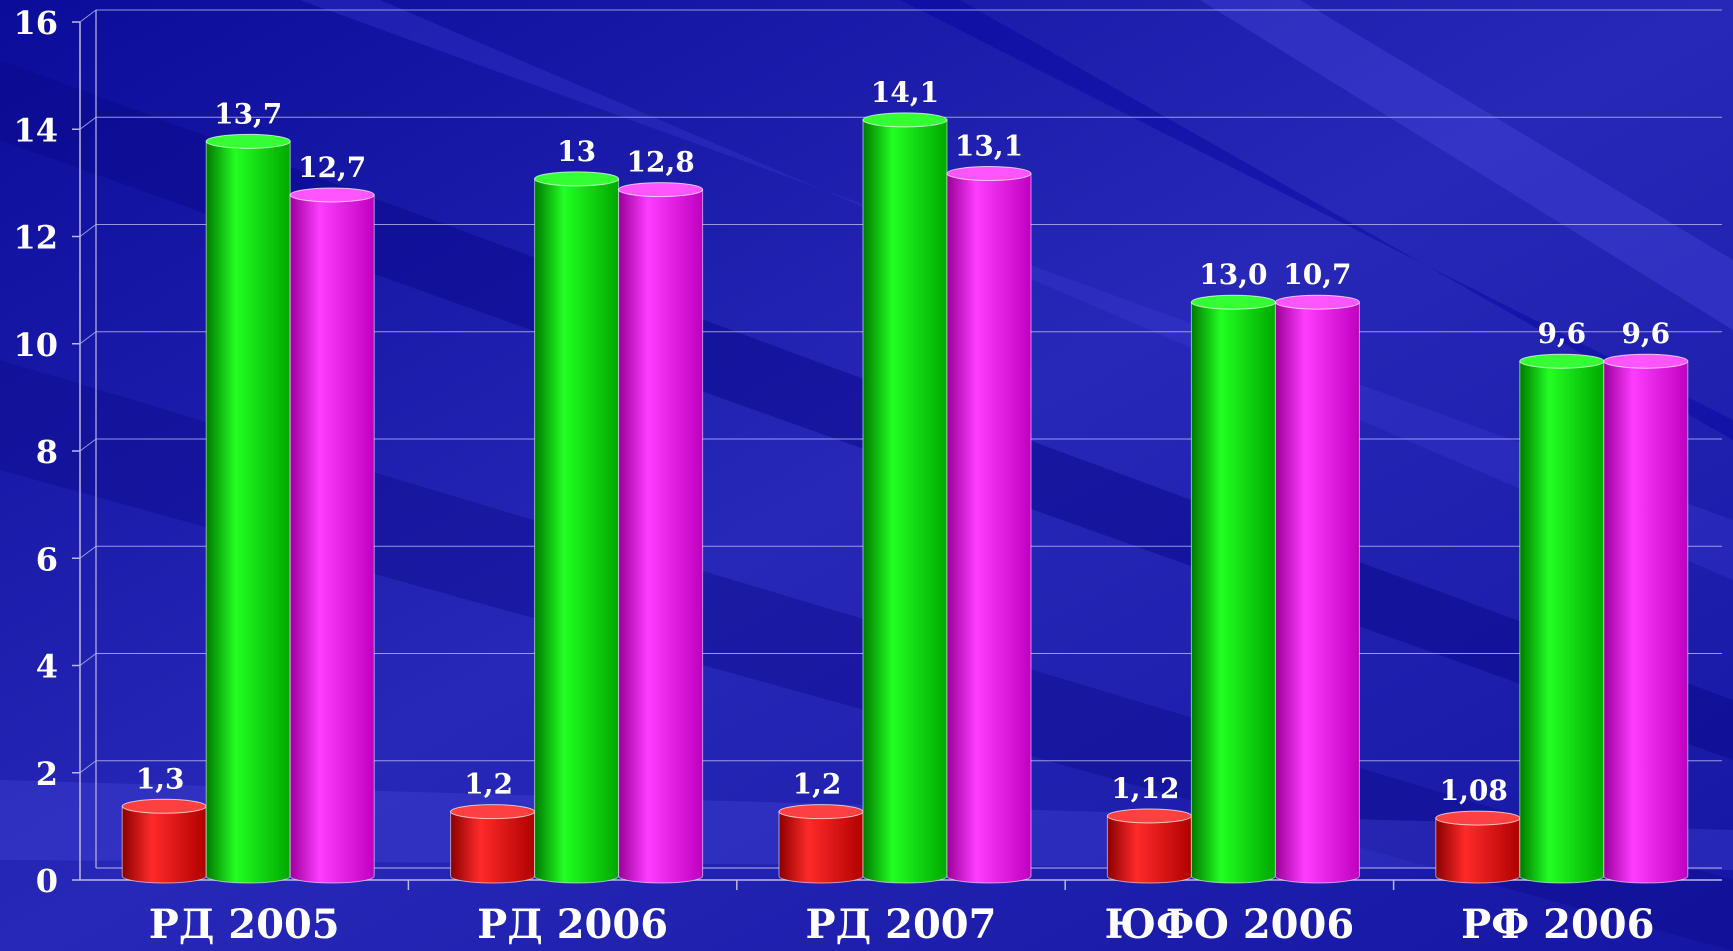 The width and height of the screenshot is (1733, 951). What do you see at coordinates (47, 559) in the screenshot?
I see `y-tick-label: 6` at bounding box center [47, 559].